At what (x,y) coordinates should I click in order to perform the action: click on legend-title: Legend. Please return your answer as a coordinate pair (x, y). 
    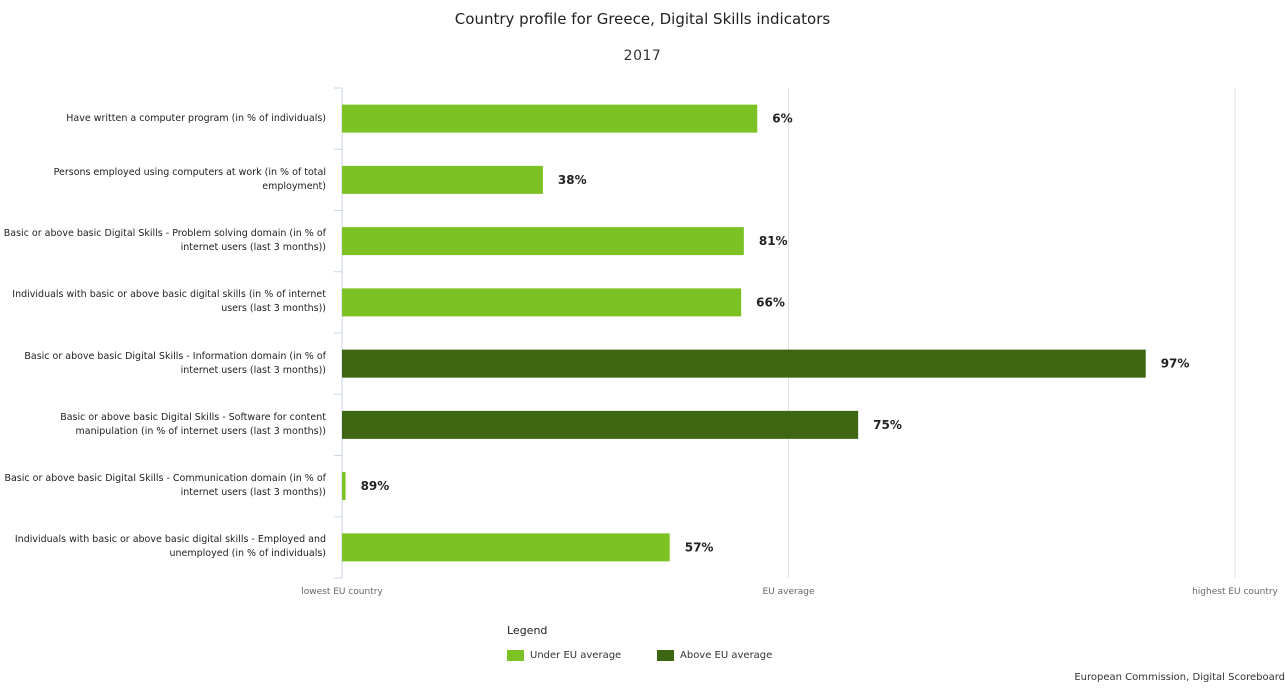
    Looking at the image, I should click on (527, 630).